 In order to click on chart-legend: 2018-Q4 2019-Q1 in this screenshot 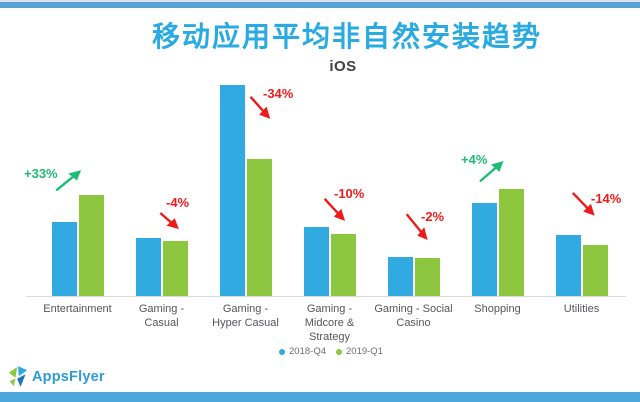, I will do `click(331, 351)`.